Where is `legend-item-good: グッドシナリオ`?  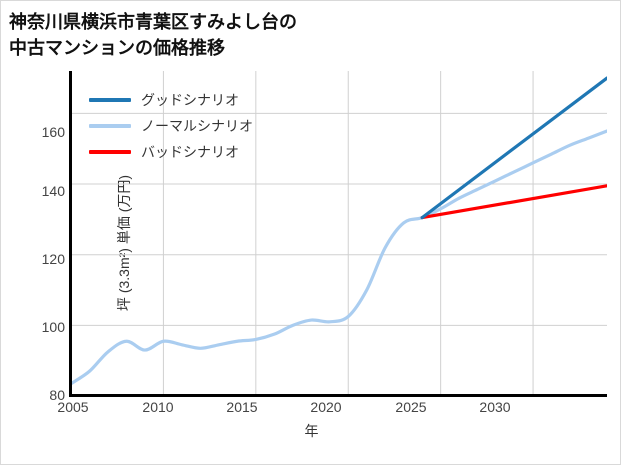
legend-item-good: グッドシナリオ is located at coordinates (171, 100).